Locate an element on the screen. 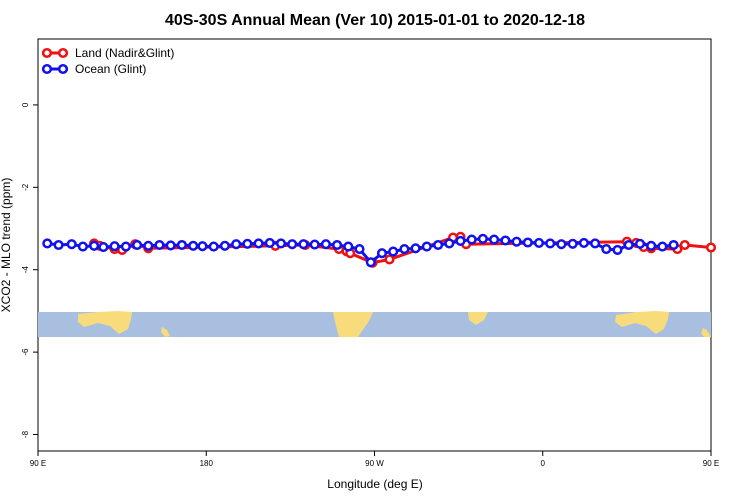  legend: Land (Nadir&Glint) Ocean (Glint) is located at coordinates (107, 61).